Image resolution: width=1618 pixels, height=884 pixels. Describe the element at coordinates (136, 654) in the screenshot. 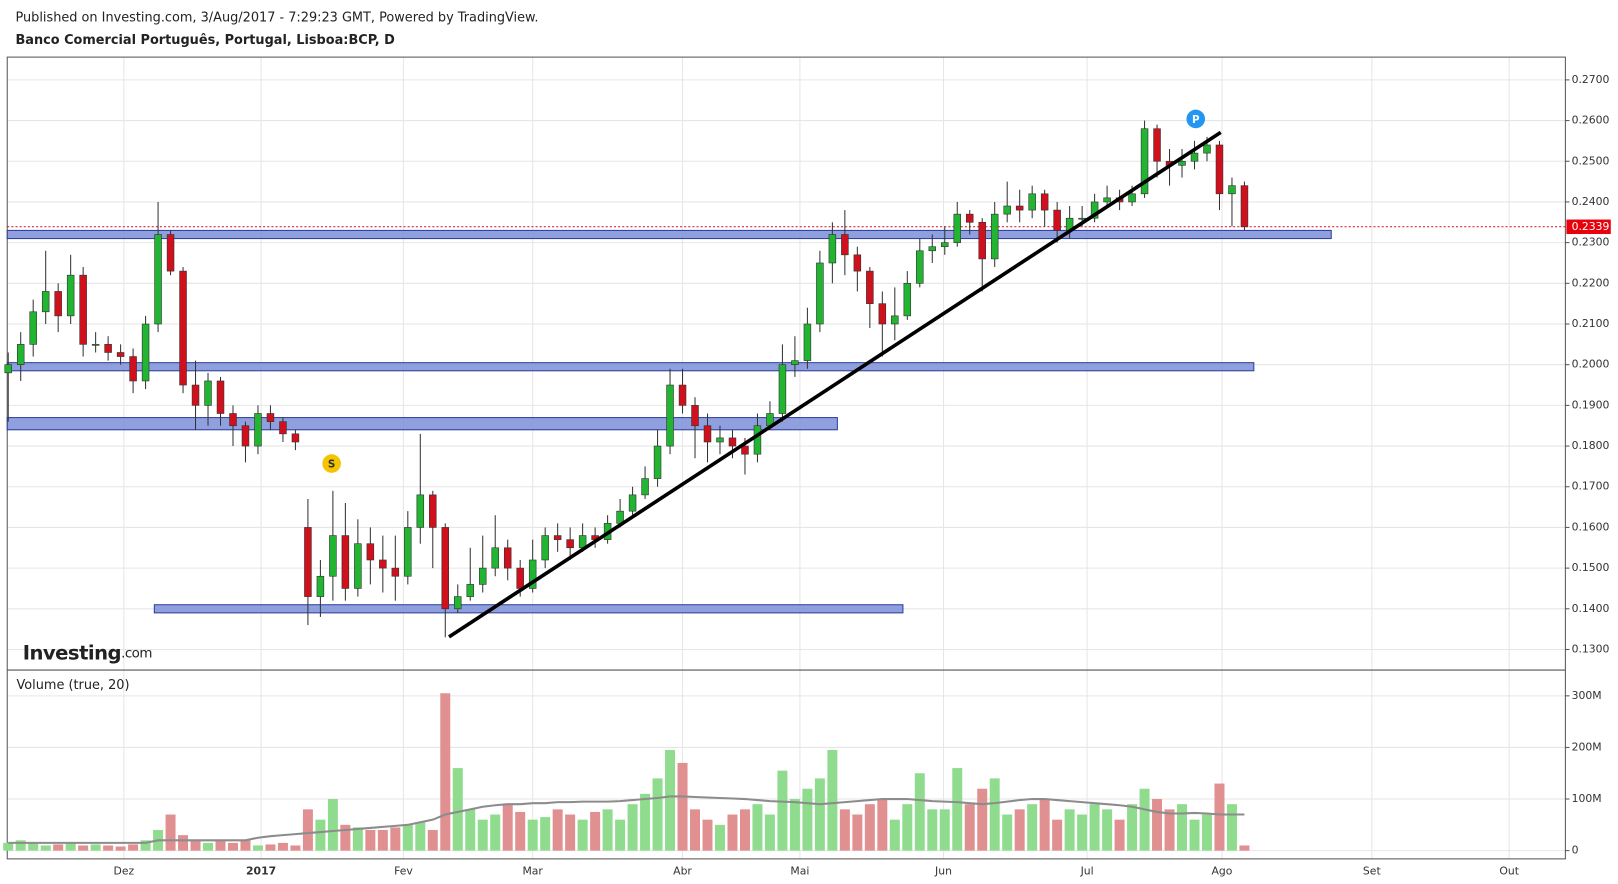

I see `logo-suffix: .com` at that location.